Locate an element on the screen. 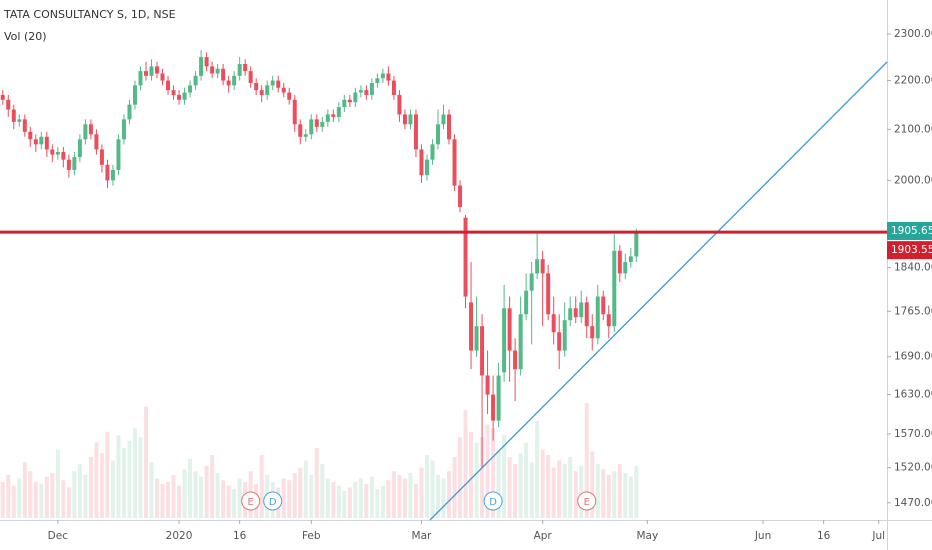  x-tick-label: Mar is located at coordinates (422, 536).